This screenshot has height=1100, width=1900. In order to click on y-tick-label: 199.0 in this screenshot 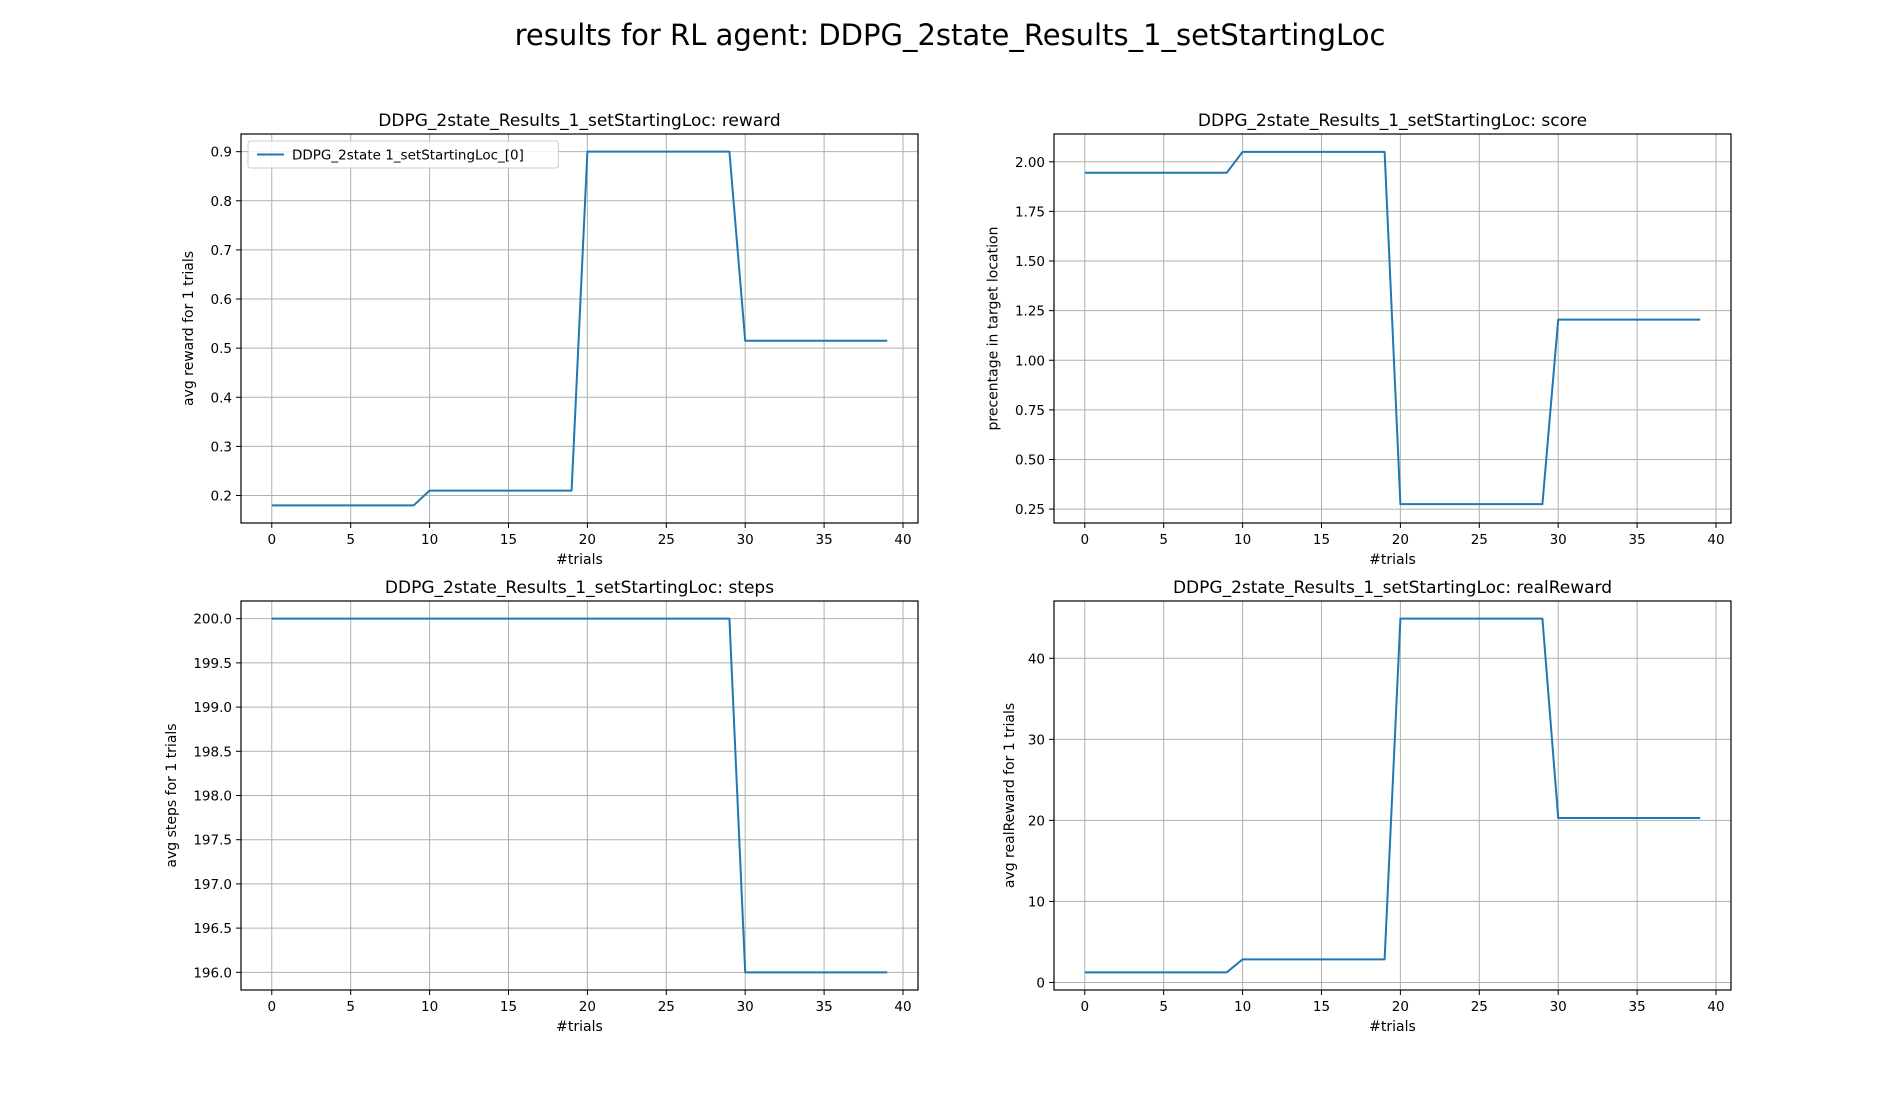, I will do `click(212, 708)`.